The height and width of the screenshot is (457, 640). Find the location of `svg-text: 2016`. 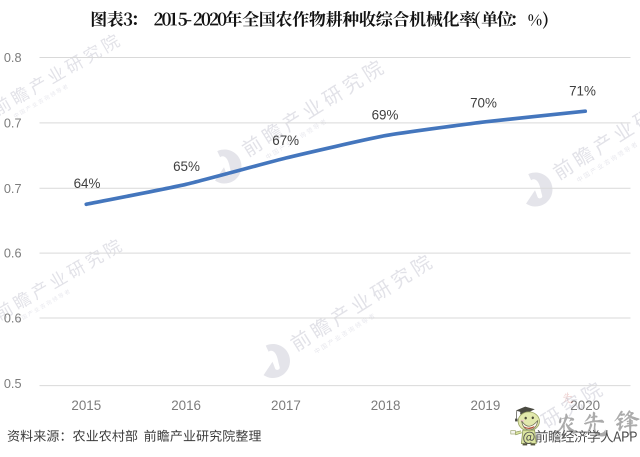

svg-text: 2016 is located at coordinates (186, 405).